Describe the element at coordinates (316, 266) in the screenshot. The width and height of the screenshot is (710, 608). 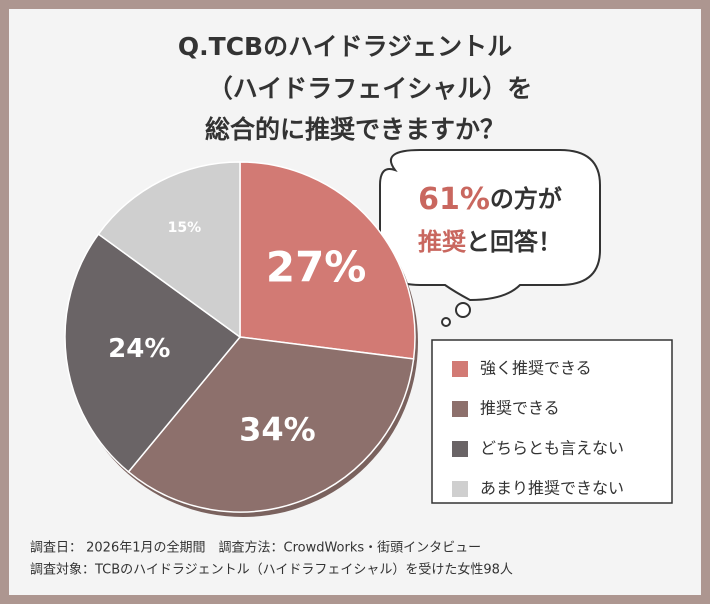
I see `slice-label: 27%` at that location.